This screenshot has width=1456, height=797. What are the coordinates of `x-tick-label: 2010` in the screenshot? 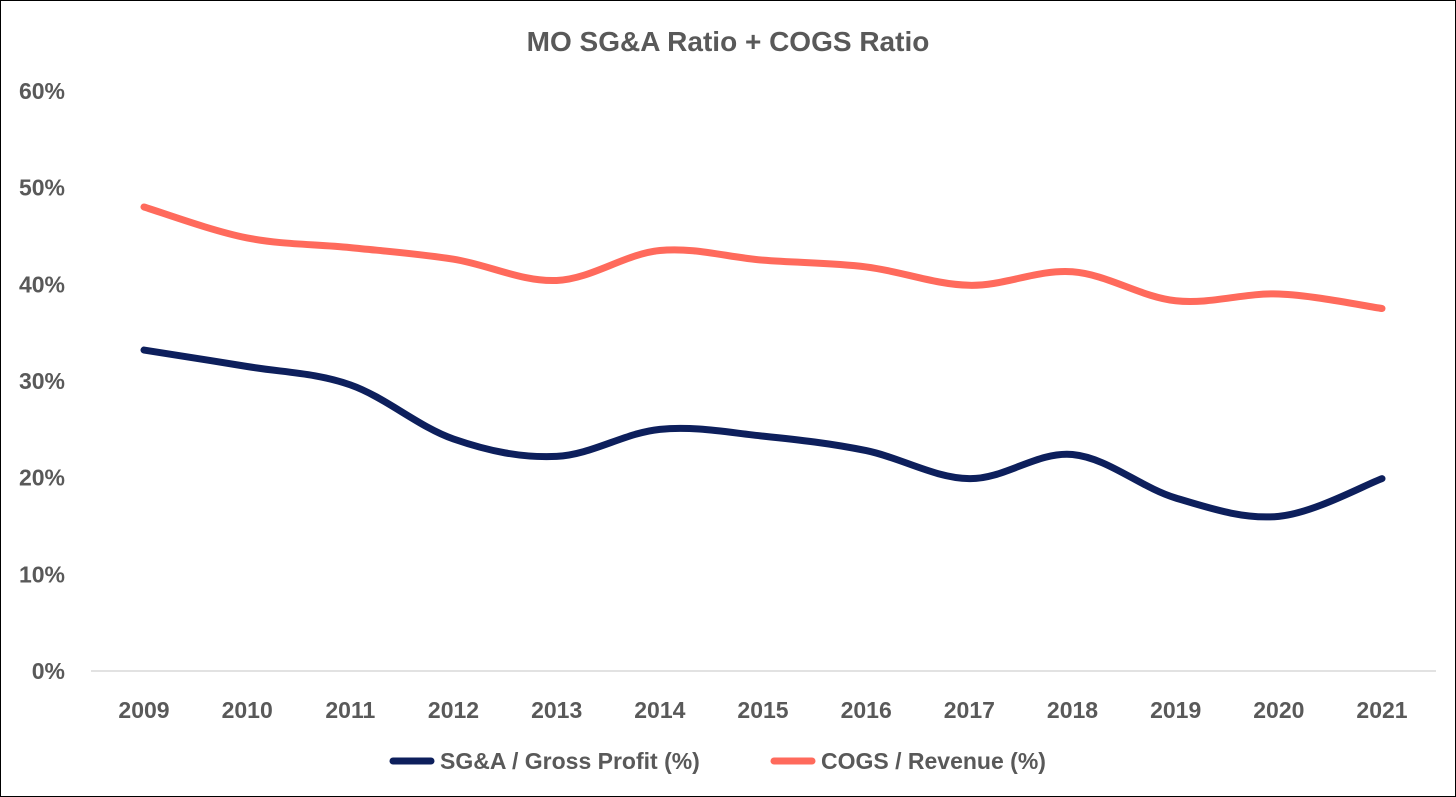 It's located at (247, 710).